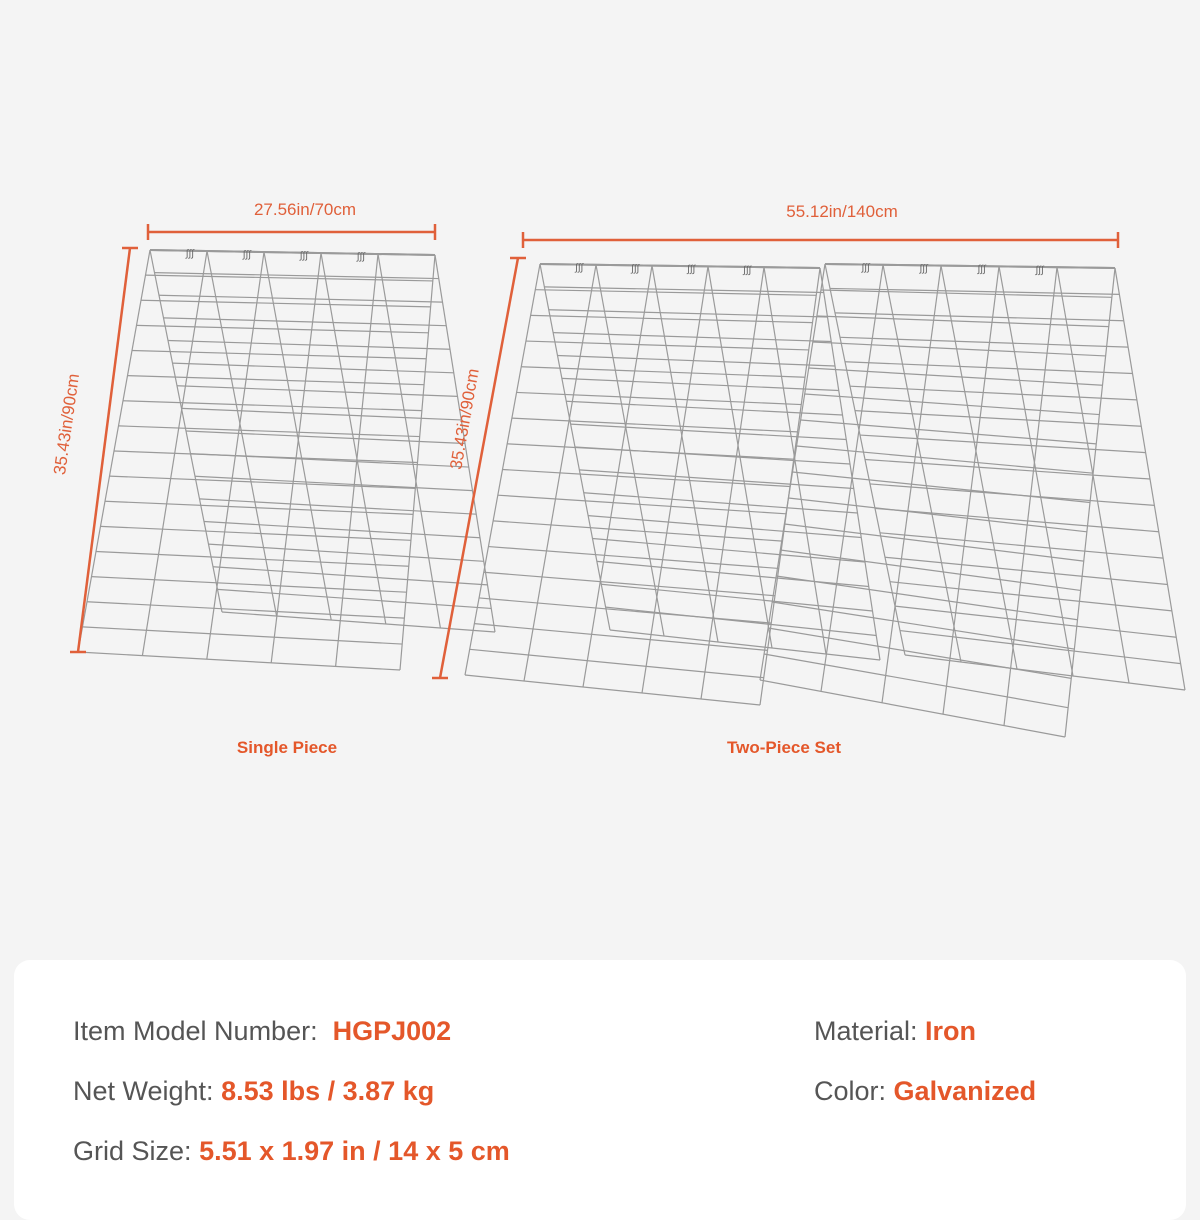 The image size is (1200, 1220). I want to click on spec-weight-label: Net Weight:, so click(143, 1091).